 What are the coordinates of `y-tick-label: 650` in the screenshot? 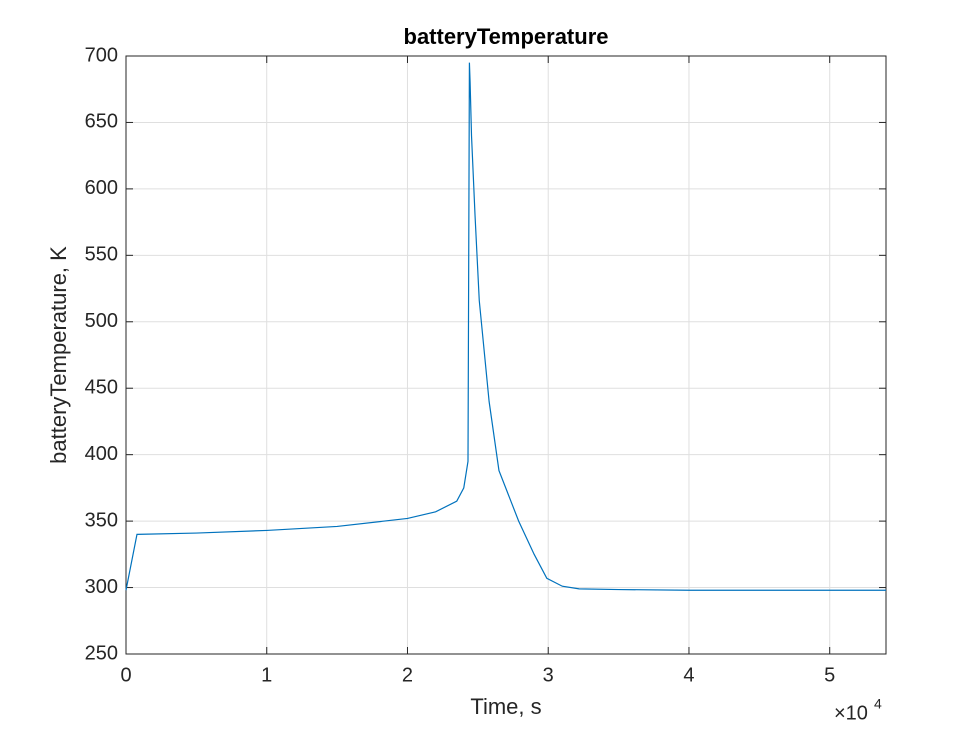 It's located at (101, 122).